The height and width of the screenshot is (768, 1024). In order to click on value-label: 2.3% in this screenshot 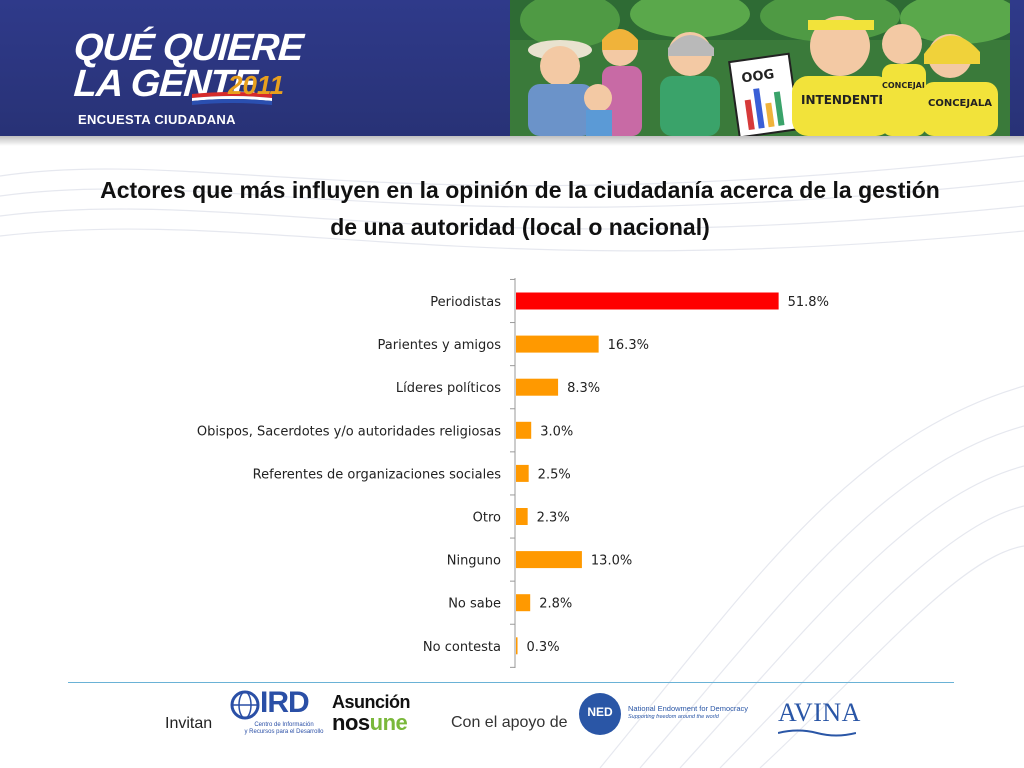, I will do `click(553, 518)`.